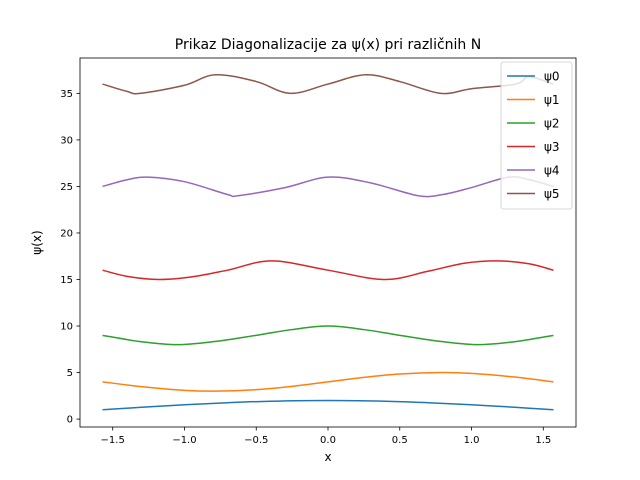  Describe the element at coordinates (66, 280) in the screenshot. I see `y-tick-label: 15` at that location.